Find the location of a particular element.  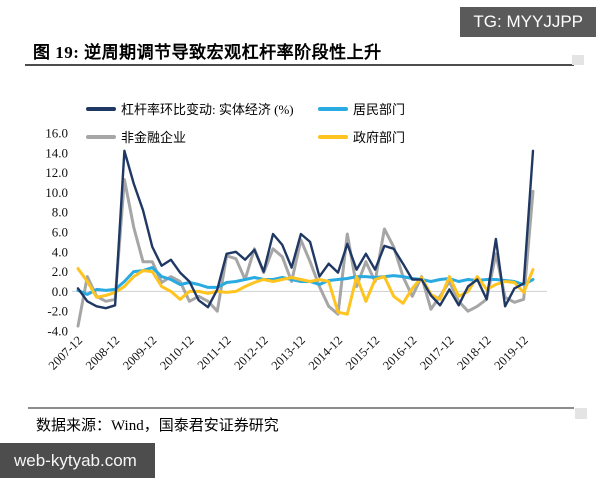

series-line-government is located at coordinates (305, 291).